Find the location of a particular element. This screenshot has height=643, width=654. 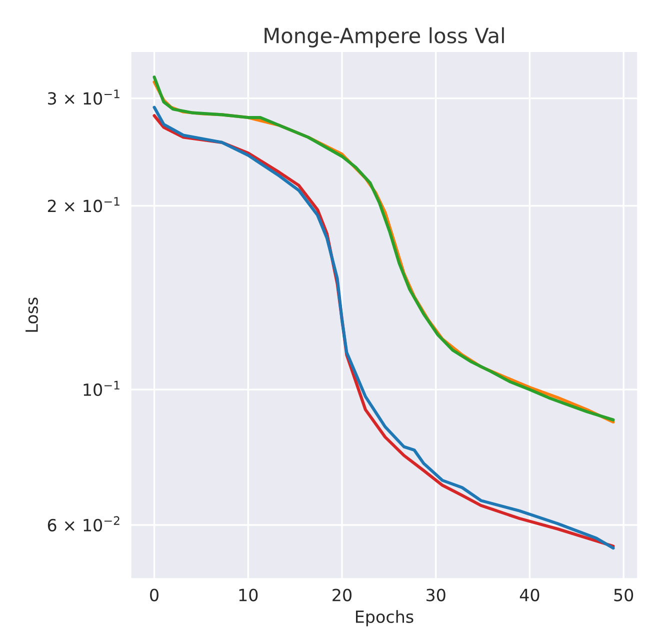

y-axis-title: Loss is located at coordinates (32, 315).